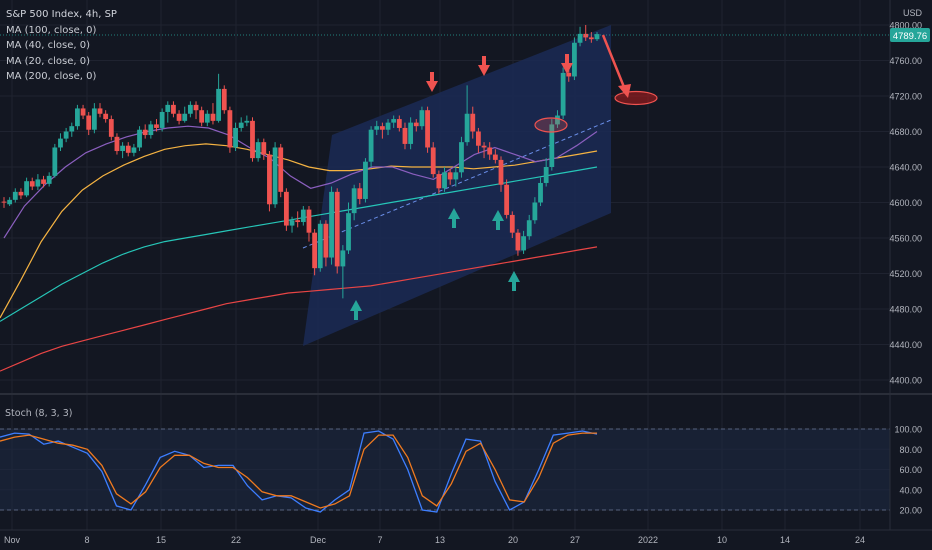 The height and width of the screenshot is (550, 932). I want to click on legend-ma40: MA (40, close, 0), so click(48, 45).